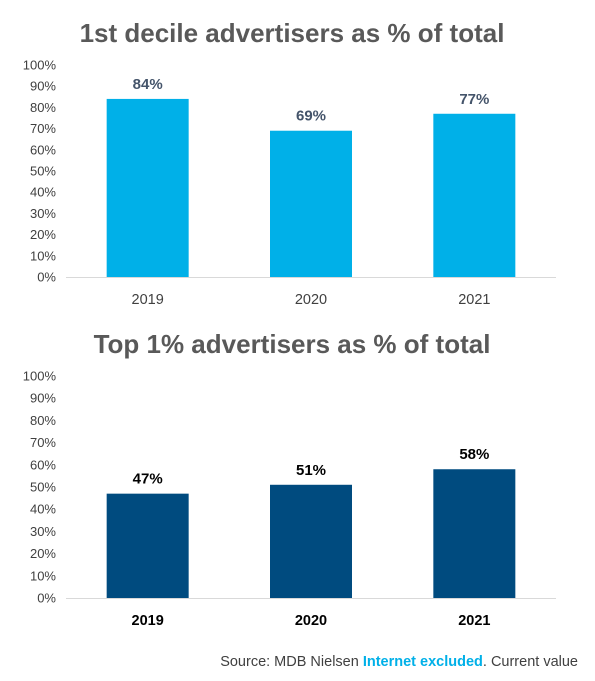  I want to click on source-suffix: . Current value, so click(530, 662).